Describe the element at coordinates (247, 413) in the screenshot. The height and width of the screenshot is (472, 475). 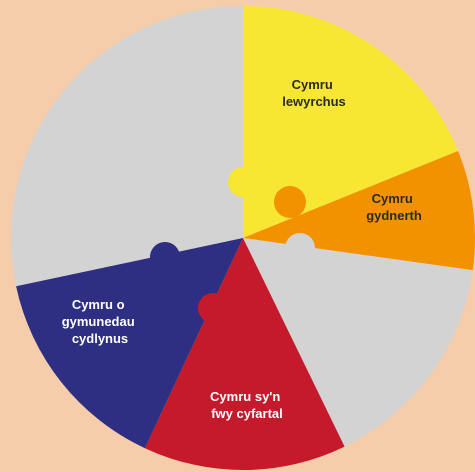
I see `label-line: fwy cyfartal` at that location.